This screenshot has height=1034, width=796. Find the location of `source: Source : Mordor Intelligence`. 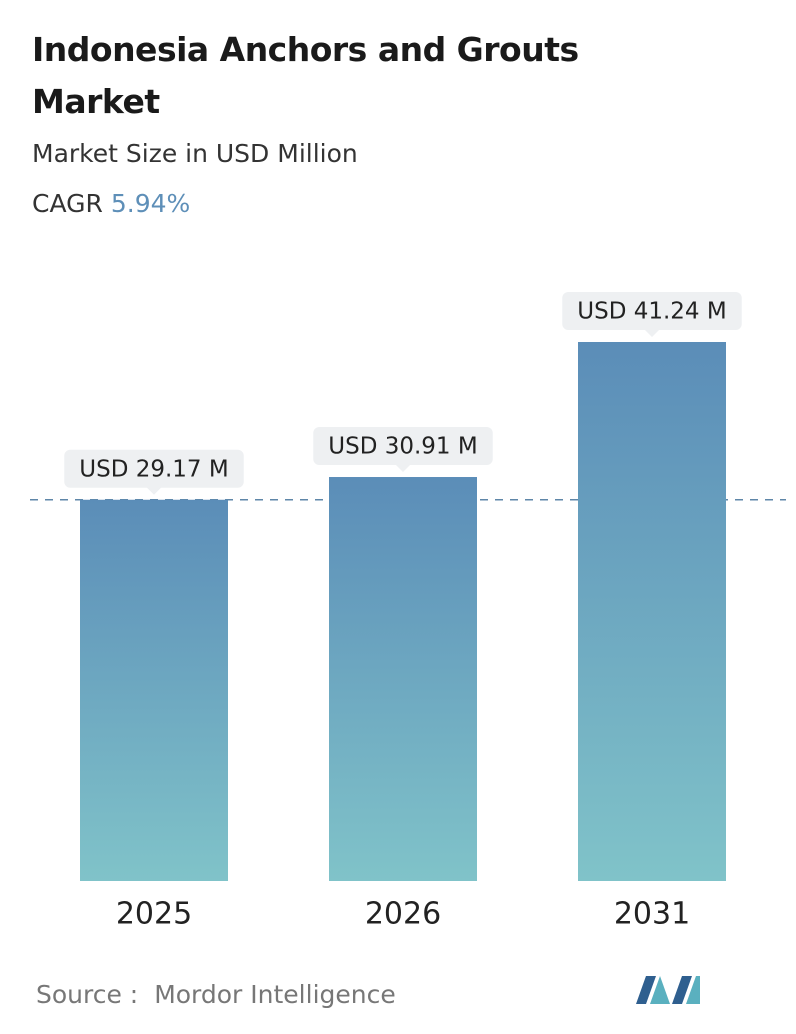

source: Source : Mordor Intelligence is located at coordinates (216, 994).